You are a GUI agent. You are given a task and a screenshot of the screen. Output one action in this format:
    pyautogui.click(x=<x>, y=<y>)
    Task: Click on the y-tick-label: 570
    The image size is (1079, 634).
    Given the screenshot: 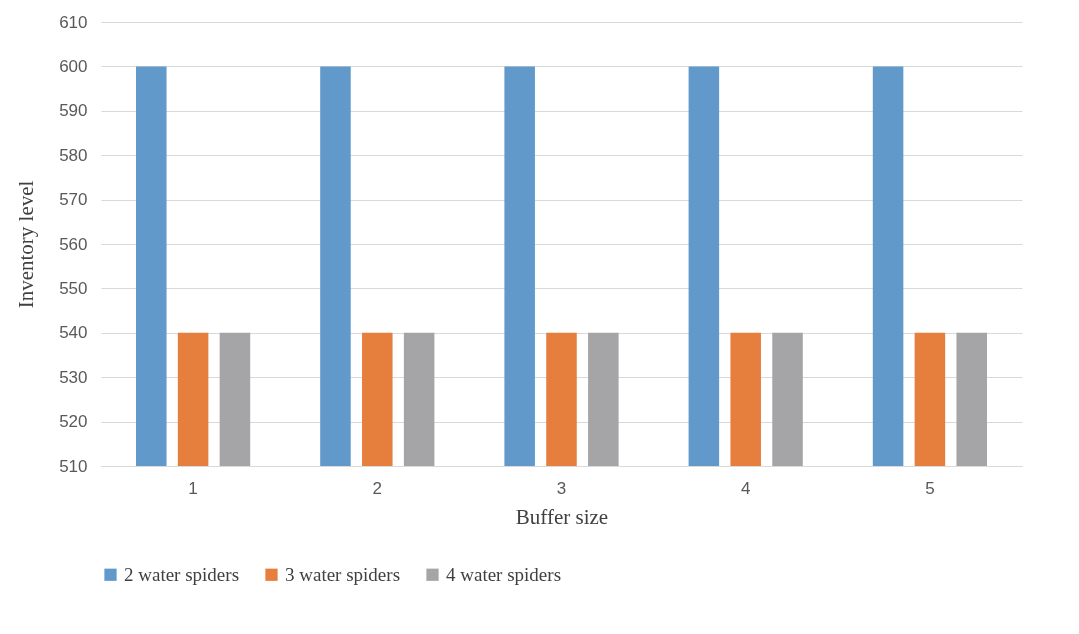 What is the action you would take?
    pyautogui.click(x=73, y=200)
    